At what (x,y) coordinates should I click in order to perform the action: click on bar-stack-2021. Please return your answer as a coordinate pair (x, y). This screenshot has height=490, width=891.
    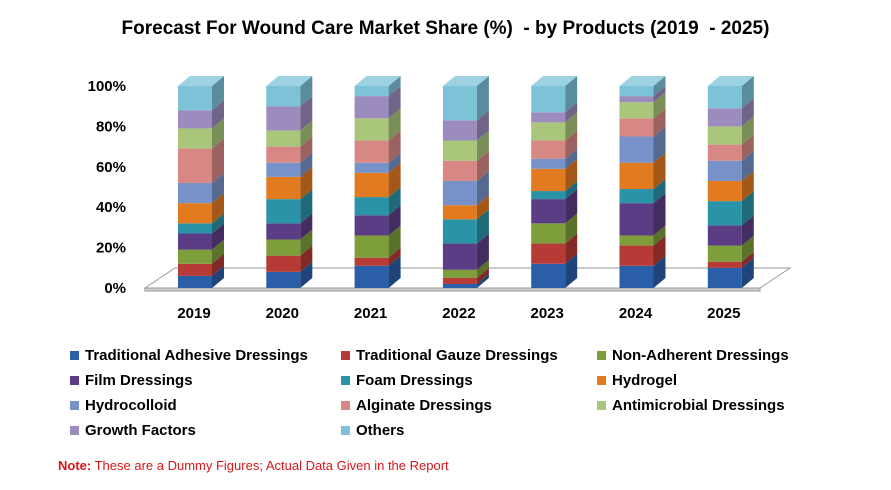
    Looking at the image, I should click on (377, 182).